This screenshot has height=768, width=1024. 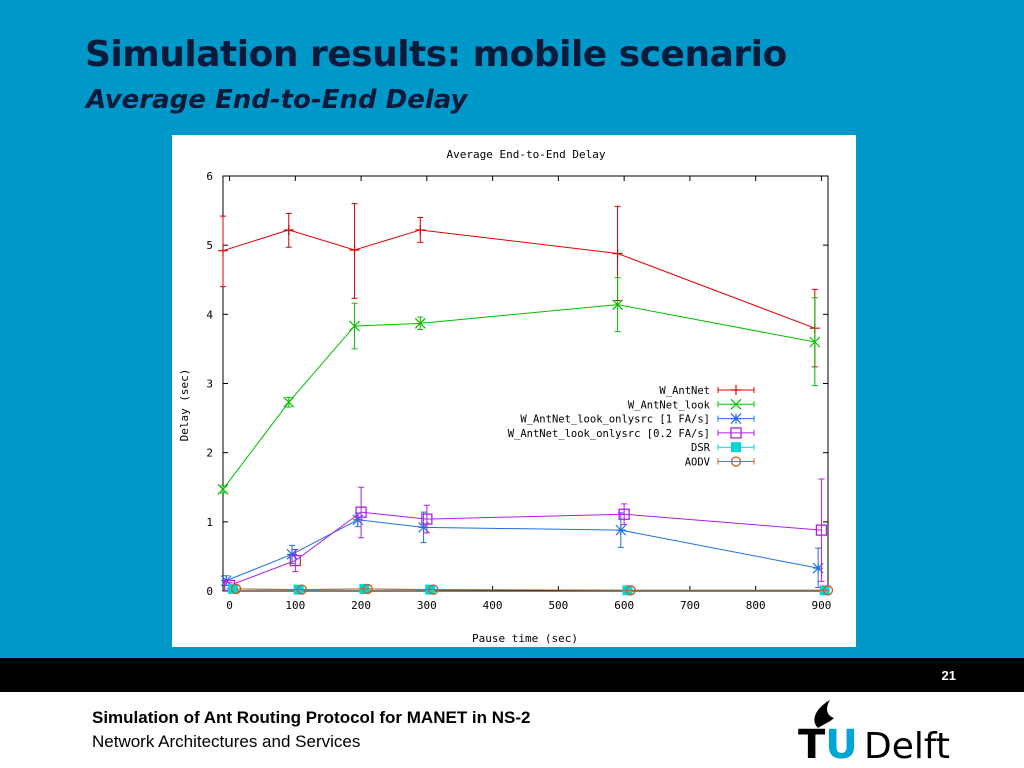 I want to click on logo-tu: TU, so click(x=828, y=743).